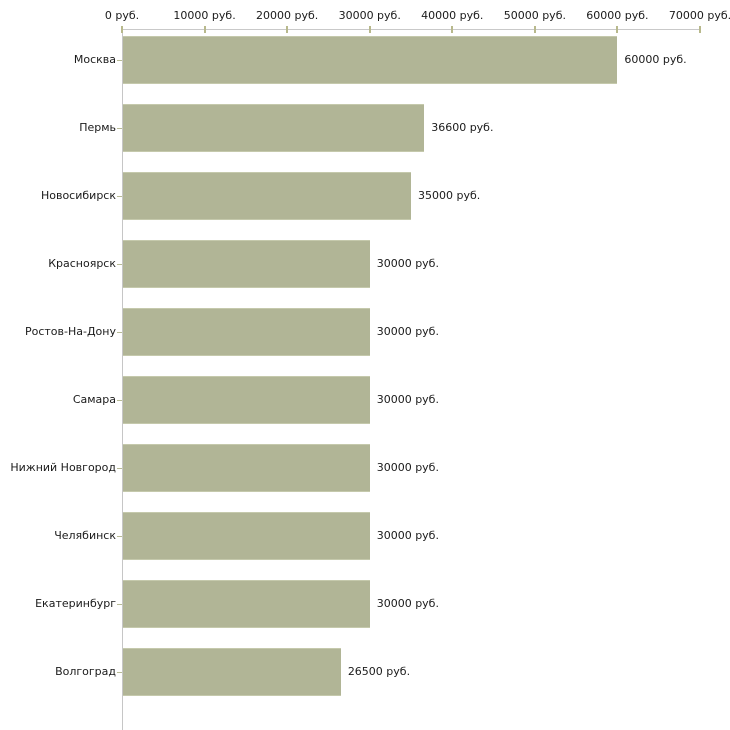 Image resolution: width=730 pixels, height=730 pixels. I want to click on x-axis-tick-label: 0 руб., so click(122, 15).